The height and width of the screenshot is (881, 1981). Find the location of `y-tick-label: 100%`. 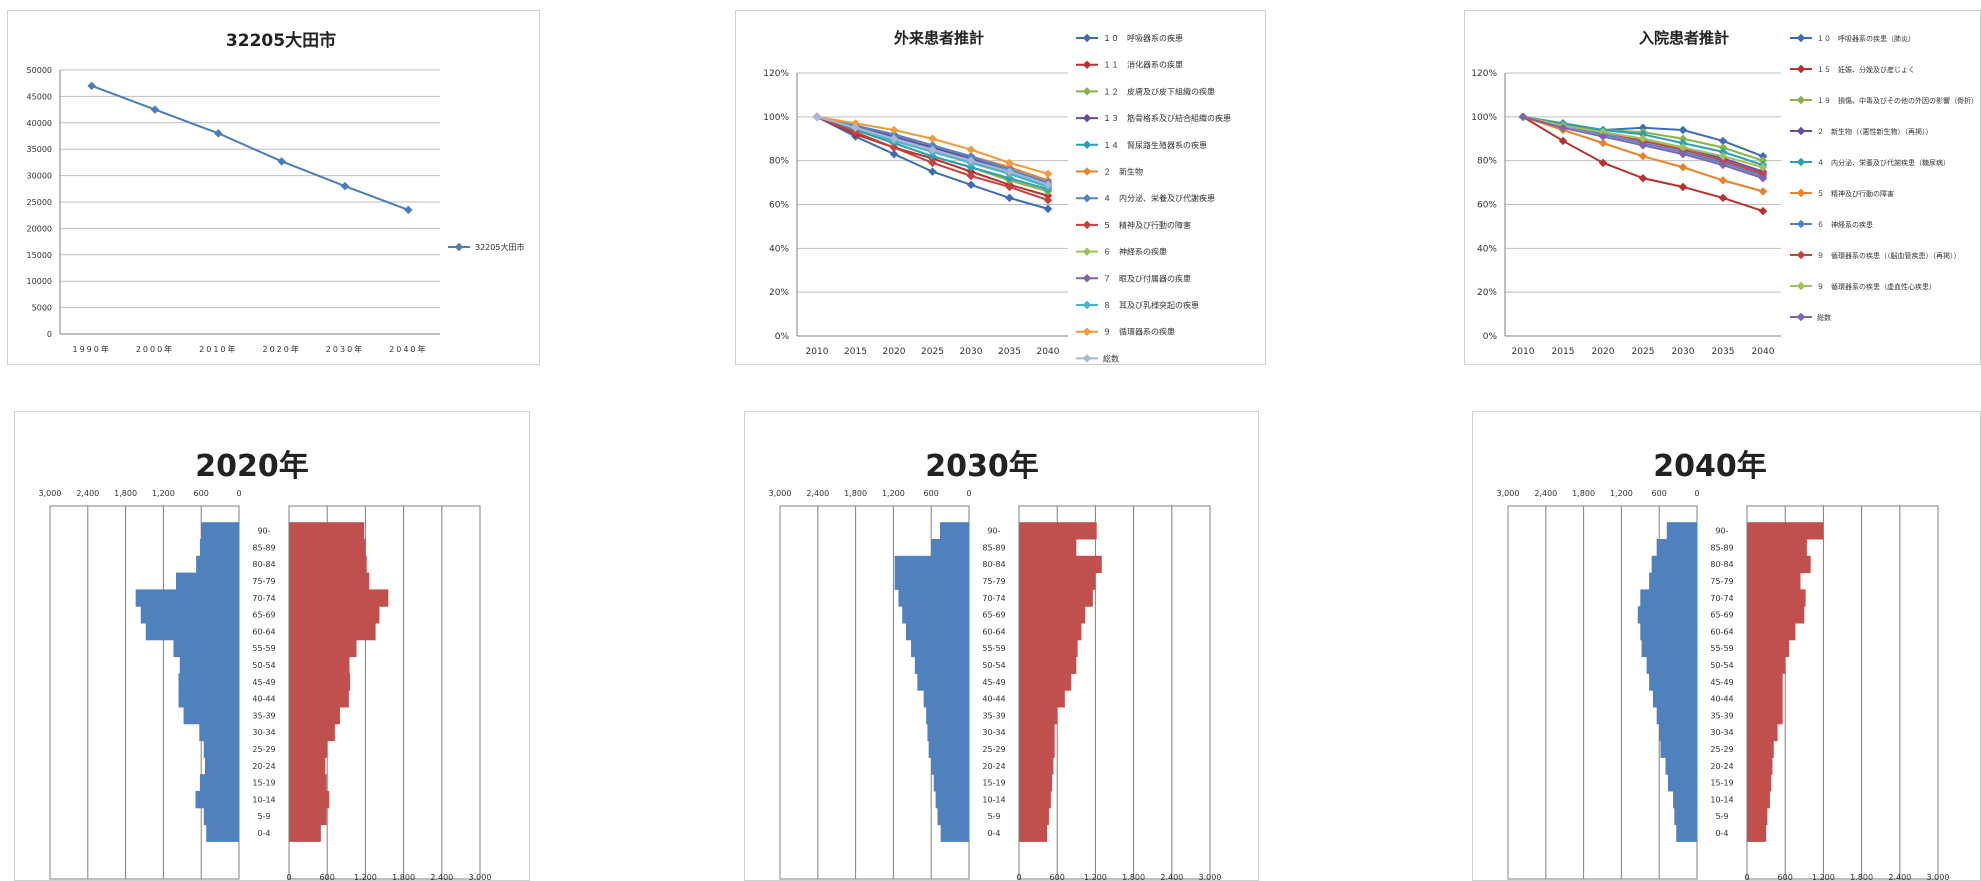

y-tick-label: 100% is located at coordinates (776, 118).